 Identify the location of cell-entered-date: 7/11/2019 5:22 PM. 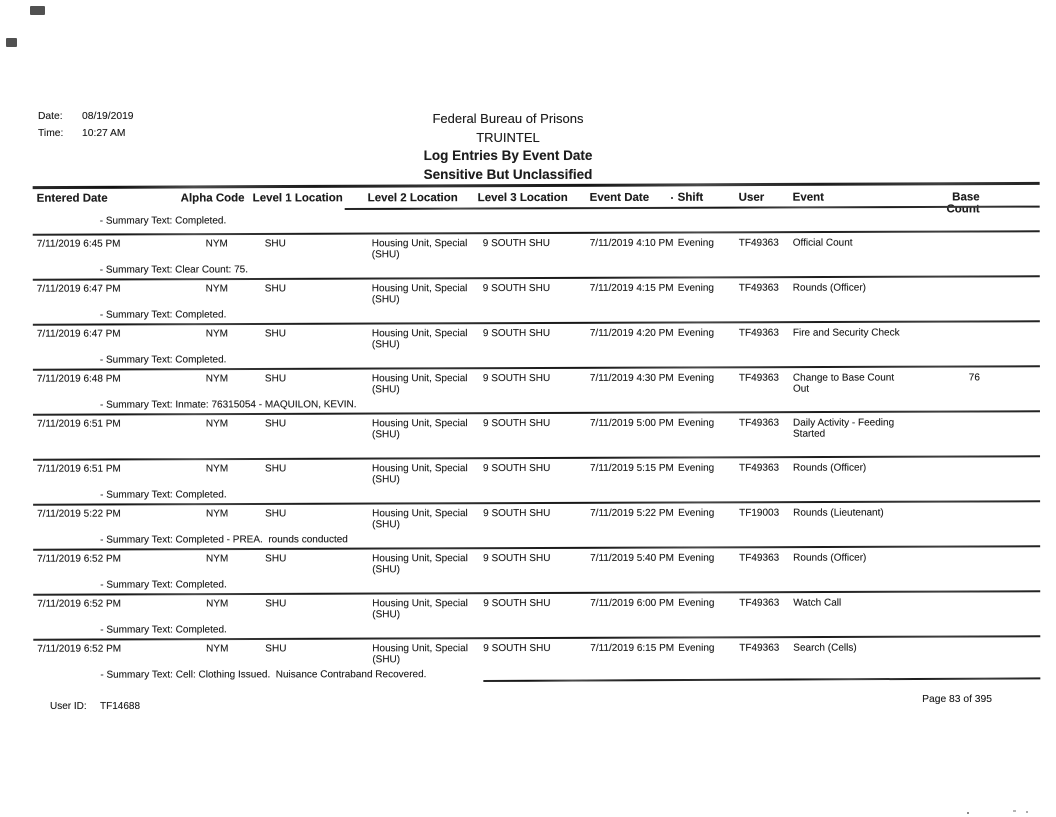
(79, 514).